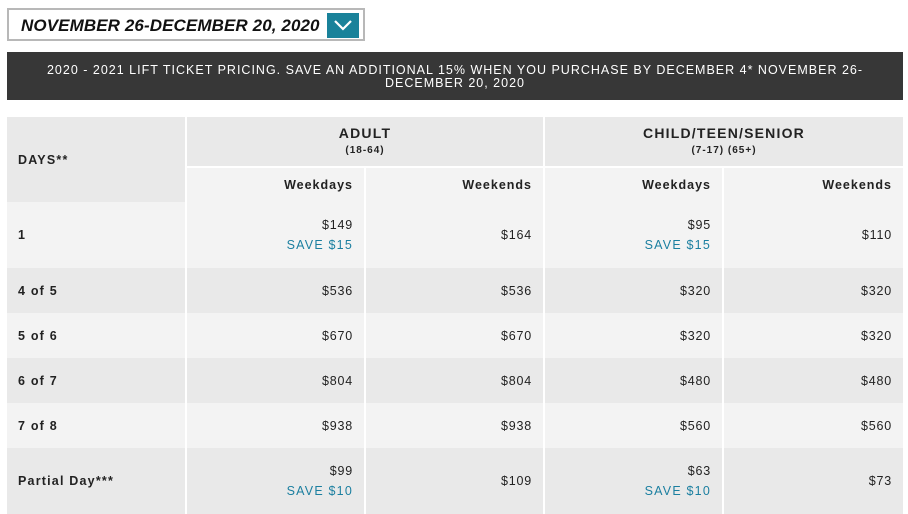 The image size is (908, 514). What do you see at coordinates (275, 235) in the screenshot?
I see `price-cell: $149 SAVE $15` at bounding box center [275, 235].